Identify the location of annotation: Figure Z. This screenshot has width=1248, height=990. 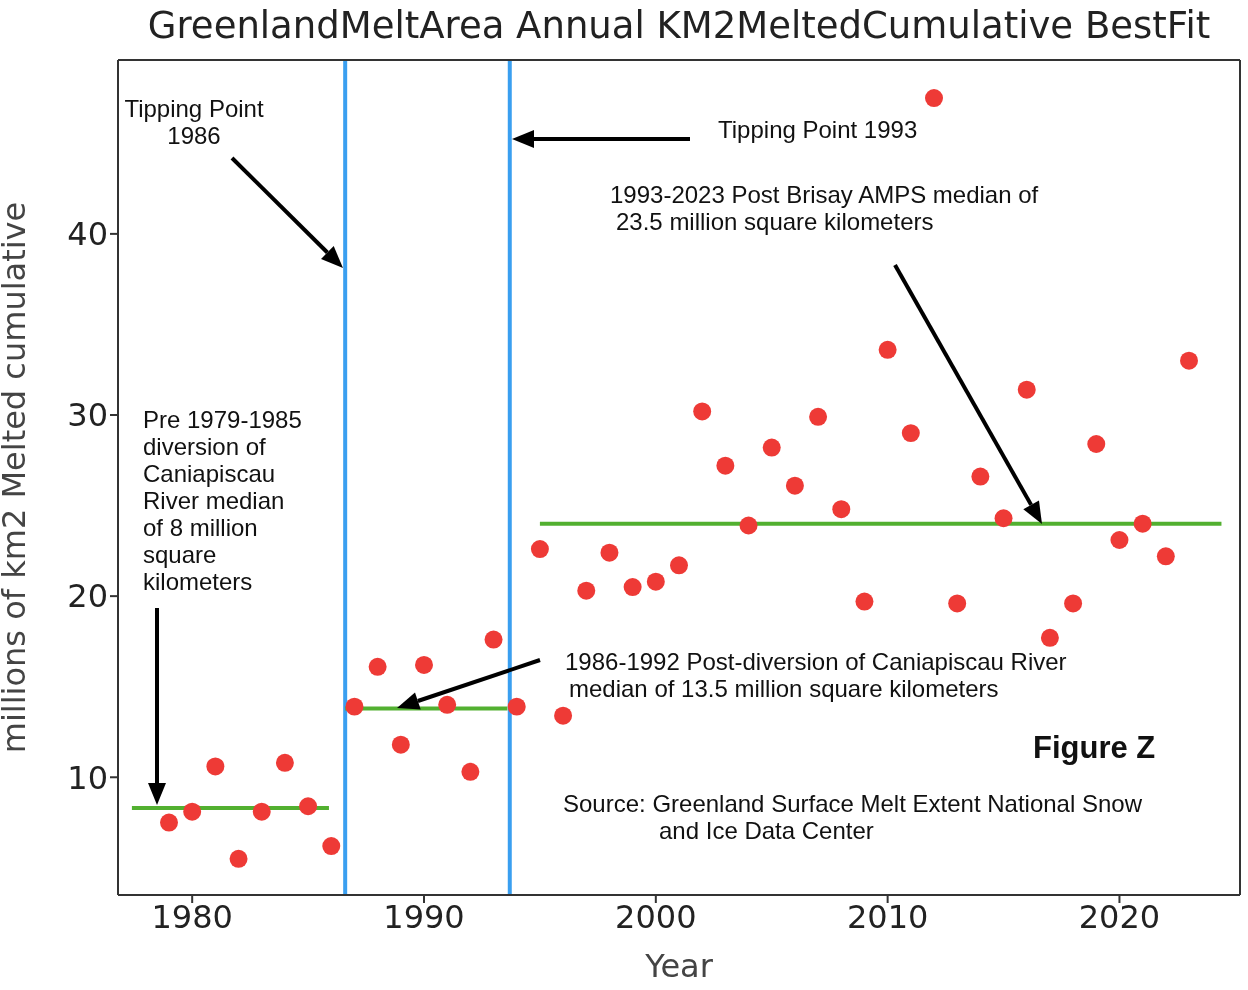
(1095, 747).